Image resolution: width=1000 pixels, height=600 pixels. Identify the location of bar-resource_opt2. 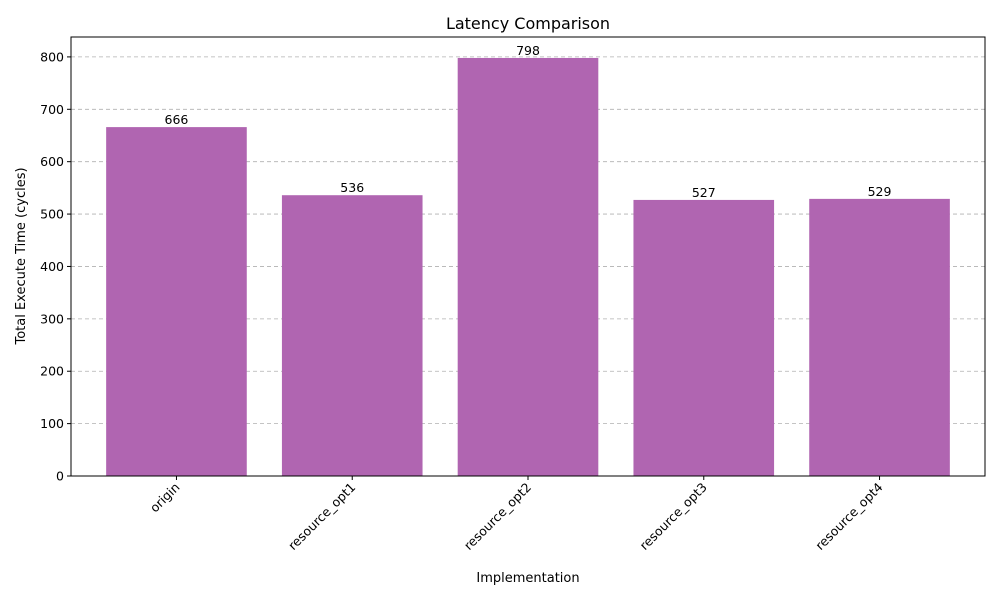
(528, 267).